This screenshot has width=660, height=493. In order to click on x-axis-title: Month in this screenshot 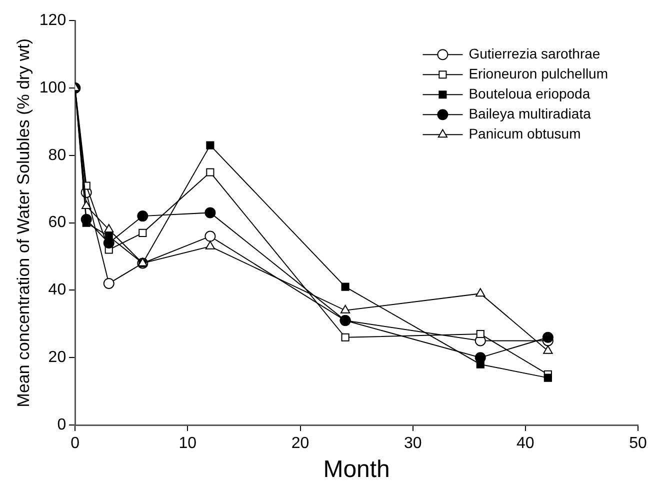, I will do `click(356, 470)`.